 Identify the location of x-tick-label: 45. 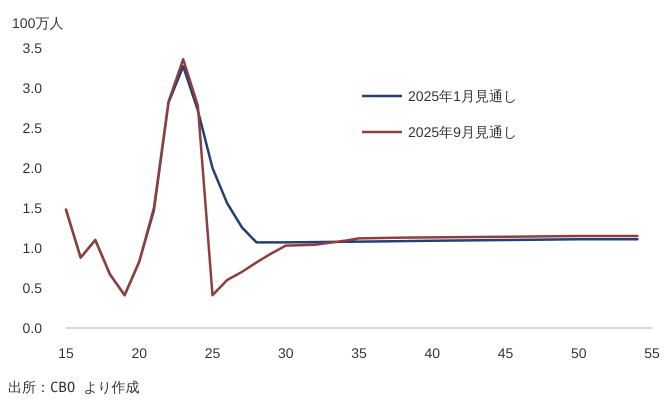
(506, 353).